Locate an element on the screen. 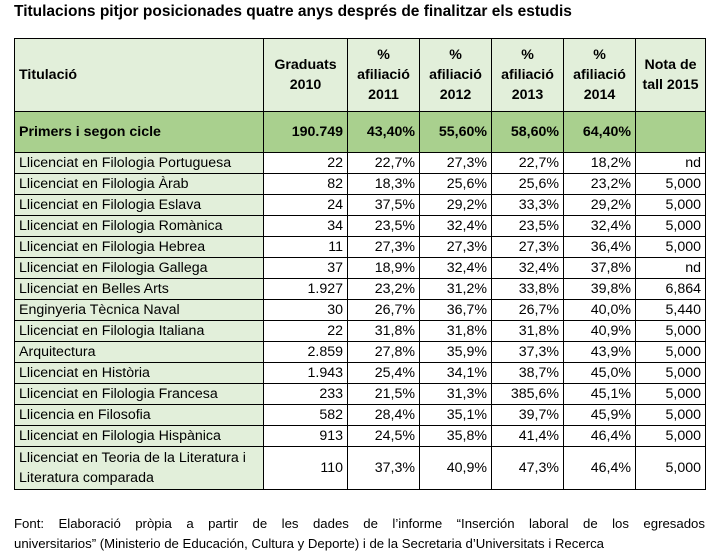 This screenshot has height=560, width=719. row-afiliacio-2011: 31,8% is located at coordinates (383, 331).